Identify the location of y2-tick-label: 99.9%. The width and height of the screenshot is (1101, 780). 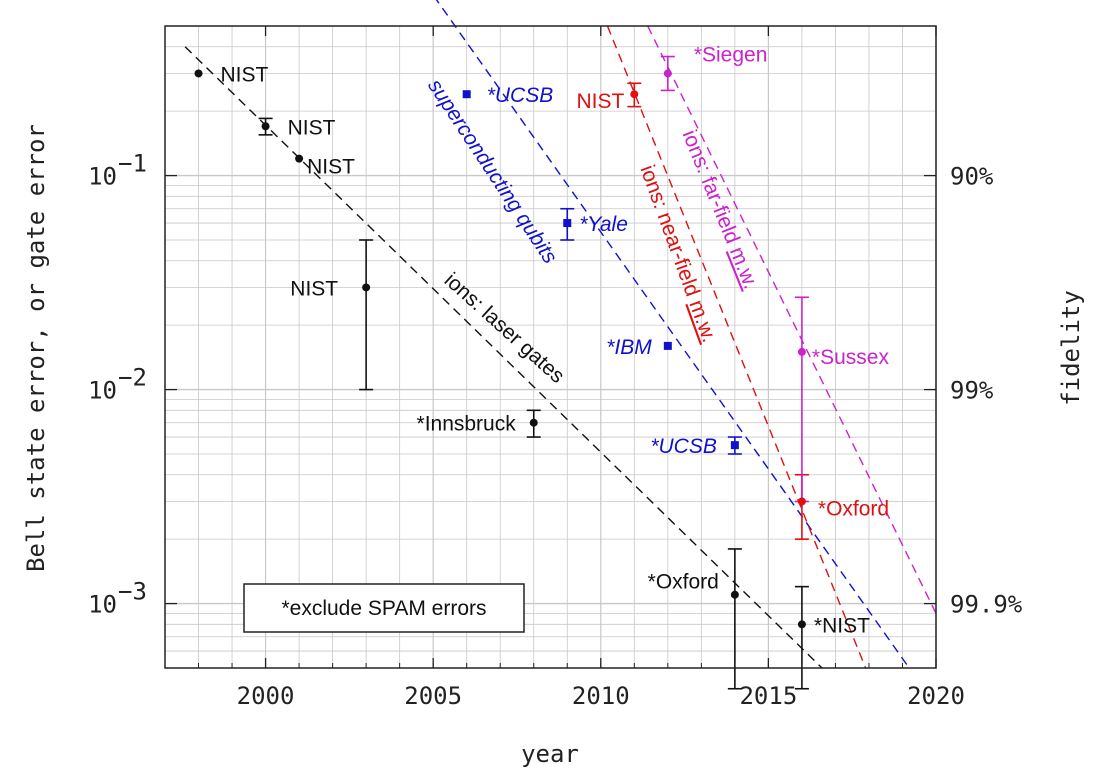
(986, 605).